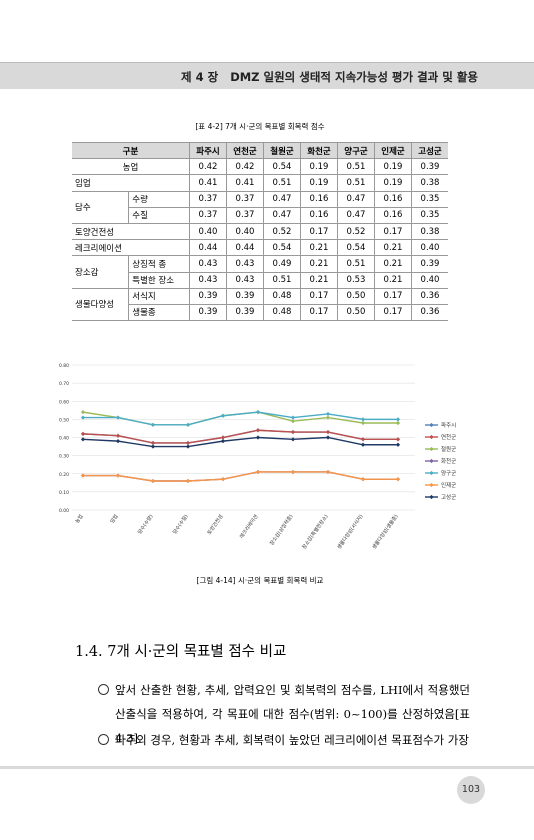  I want to click on legend-label: 연천군, so click(448, 437).